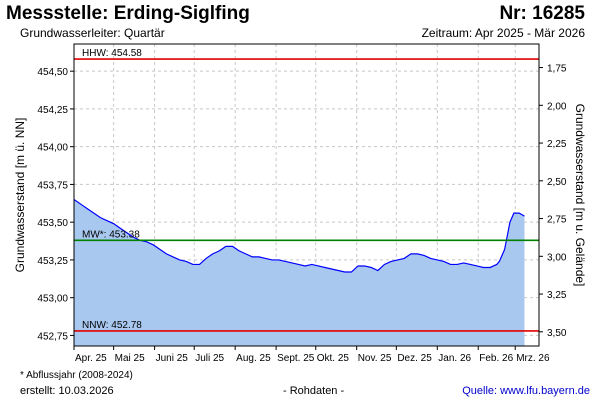  What do you see at coordinates (557, 333) in the screenshot?
I see `y-right-tick-label: 3,50` at bounding box center [557, 333].